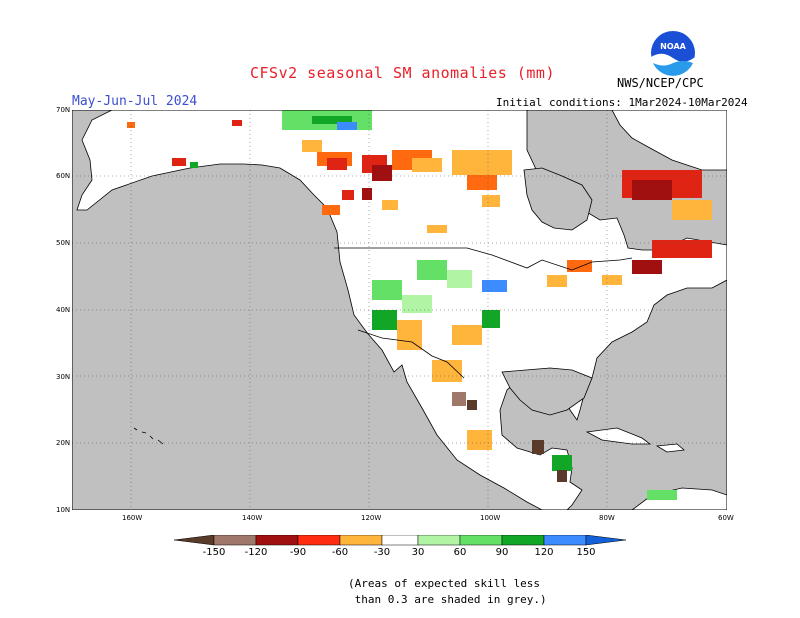 The image size is (800, 618). I want to click on season-label: May-Jun-Jul 2024, so click(135, 101).